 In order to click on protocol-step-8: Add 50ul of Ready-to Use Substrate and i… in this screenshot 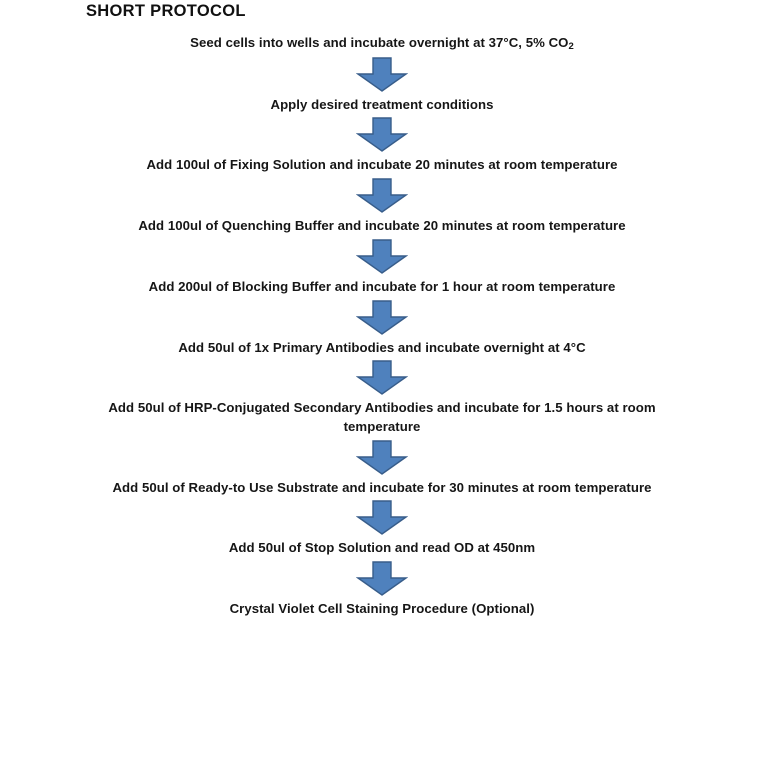, I will do `click(382, 487)`.